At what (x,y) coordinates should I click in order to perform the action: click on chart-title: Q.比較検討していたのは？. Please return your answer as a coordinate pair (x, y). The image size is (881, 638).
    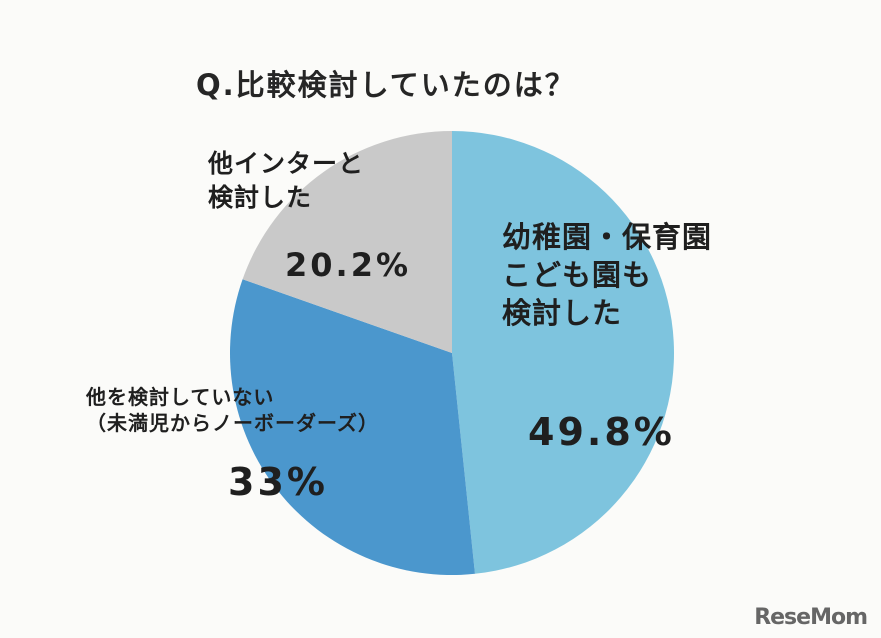
    Looking at the image, I should click on (386, 85).